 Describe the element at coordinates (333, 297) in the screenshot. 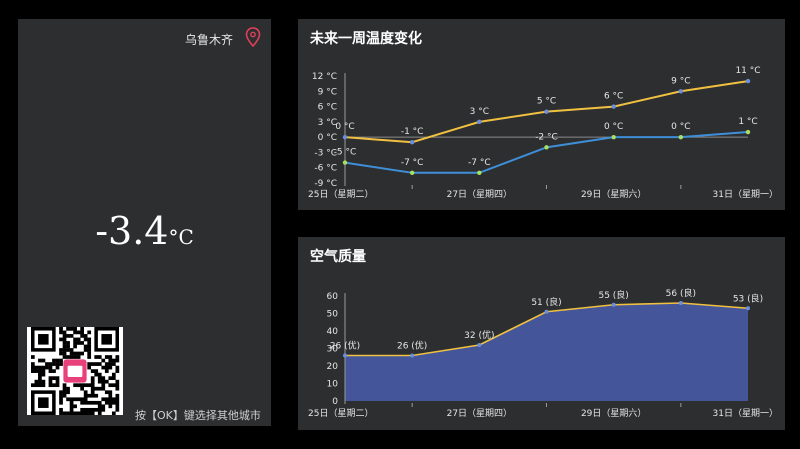

I see `y-tick-label: 60` at that location.